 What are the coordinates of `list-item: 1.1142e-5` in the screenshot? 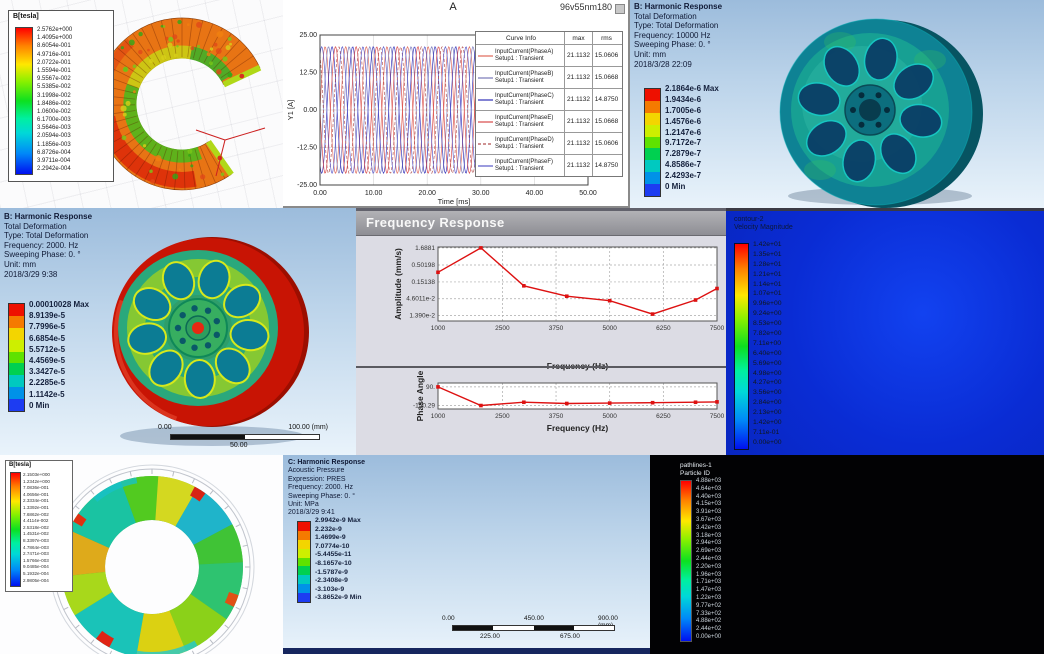 It's located at (47, 394).